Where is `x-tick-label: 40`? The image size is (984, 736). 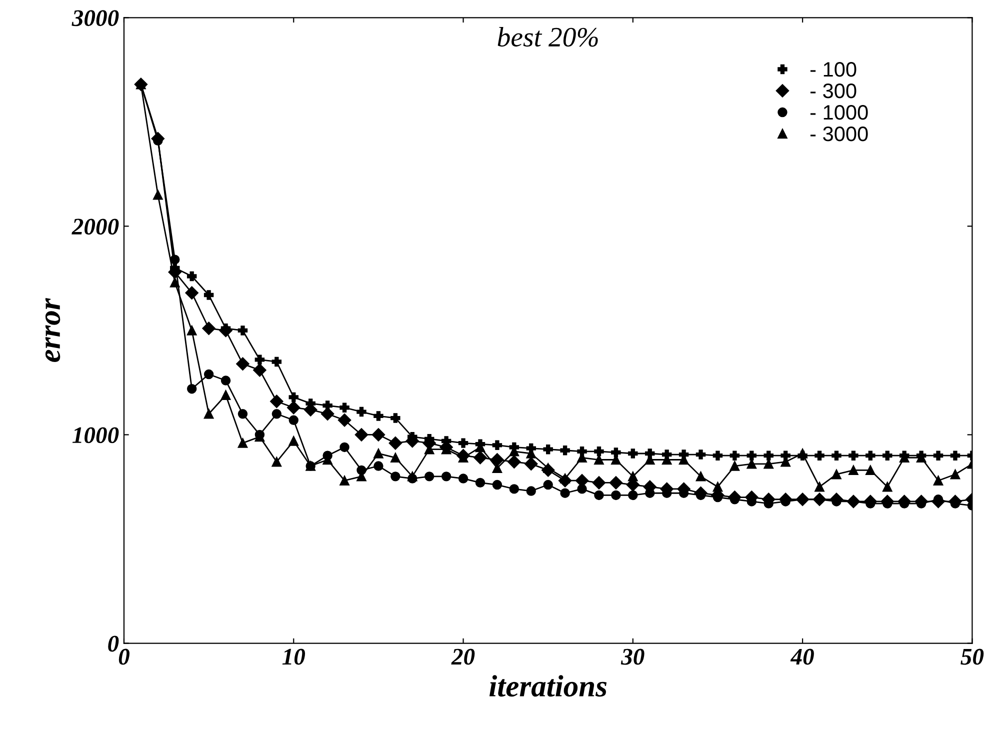 x-tick-label: 40 is located at coordinates (802, 656).